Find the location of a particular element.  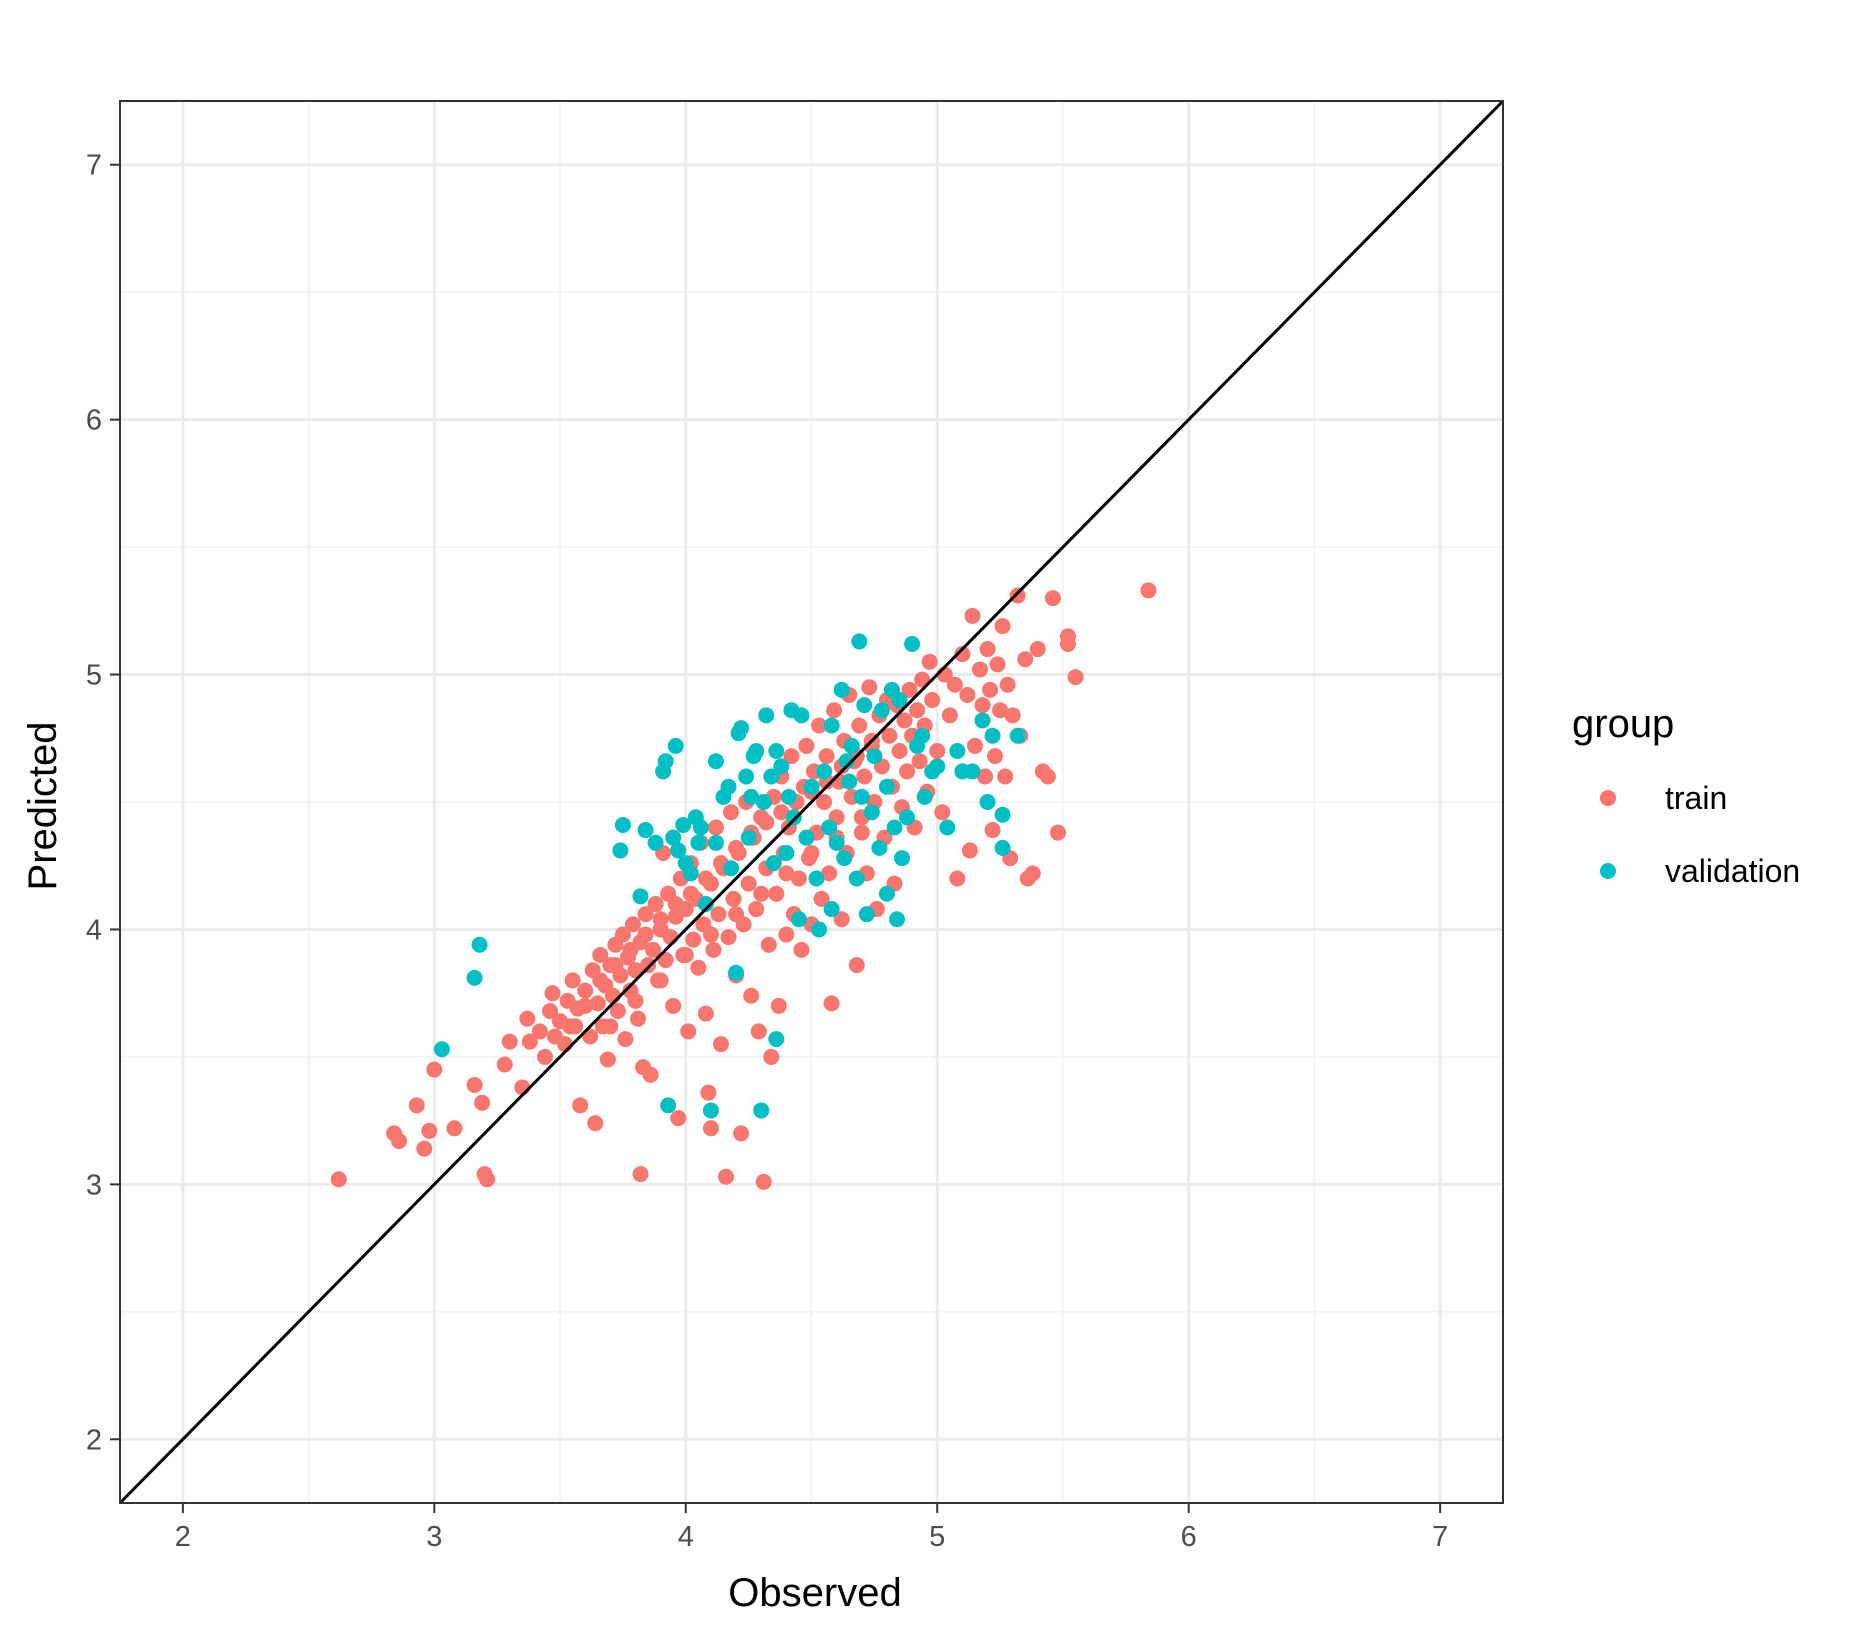

x-tick-label: 6 is located at coordinates (1189, 1537).